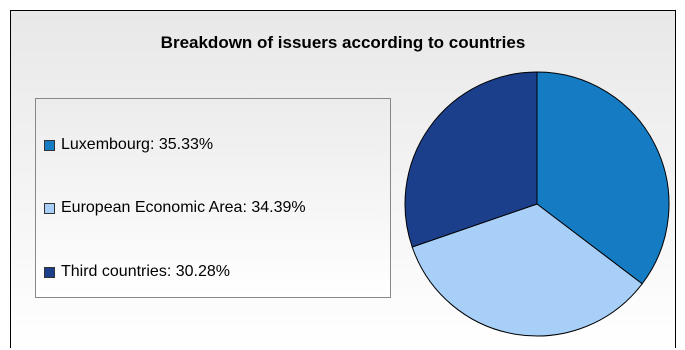  I want to click on pie-slice-luxembourg, so click(603, 178).